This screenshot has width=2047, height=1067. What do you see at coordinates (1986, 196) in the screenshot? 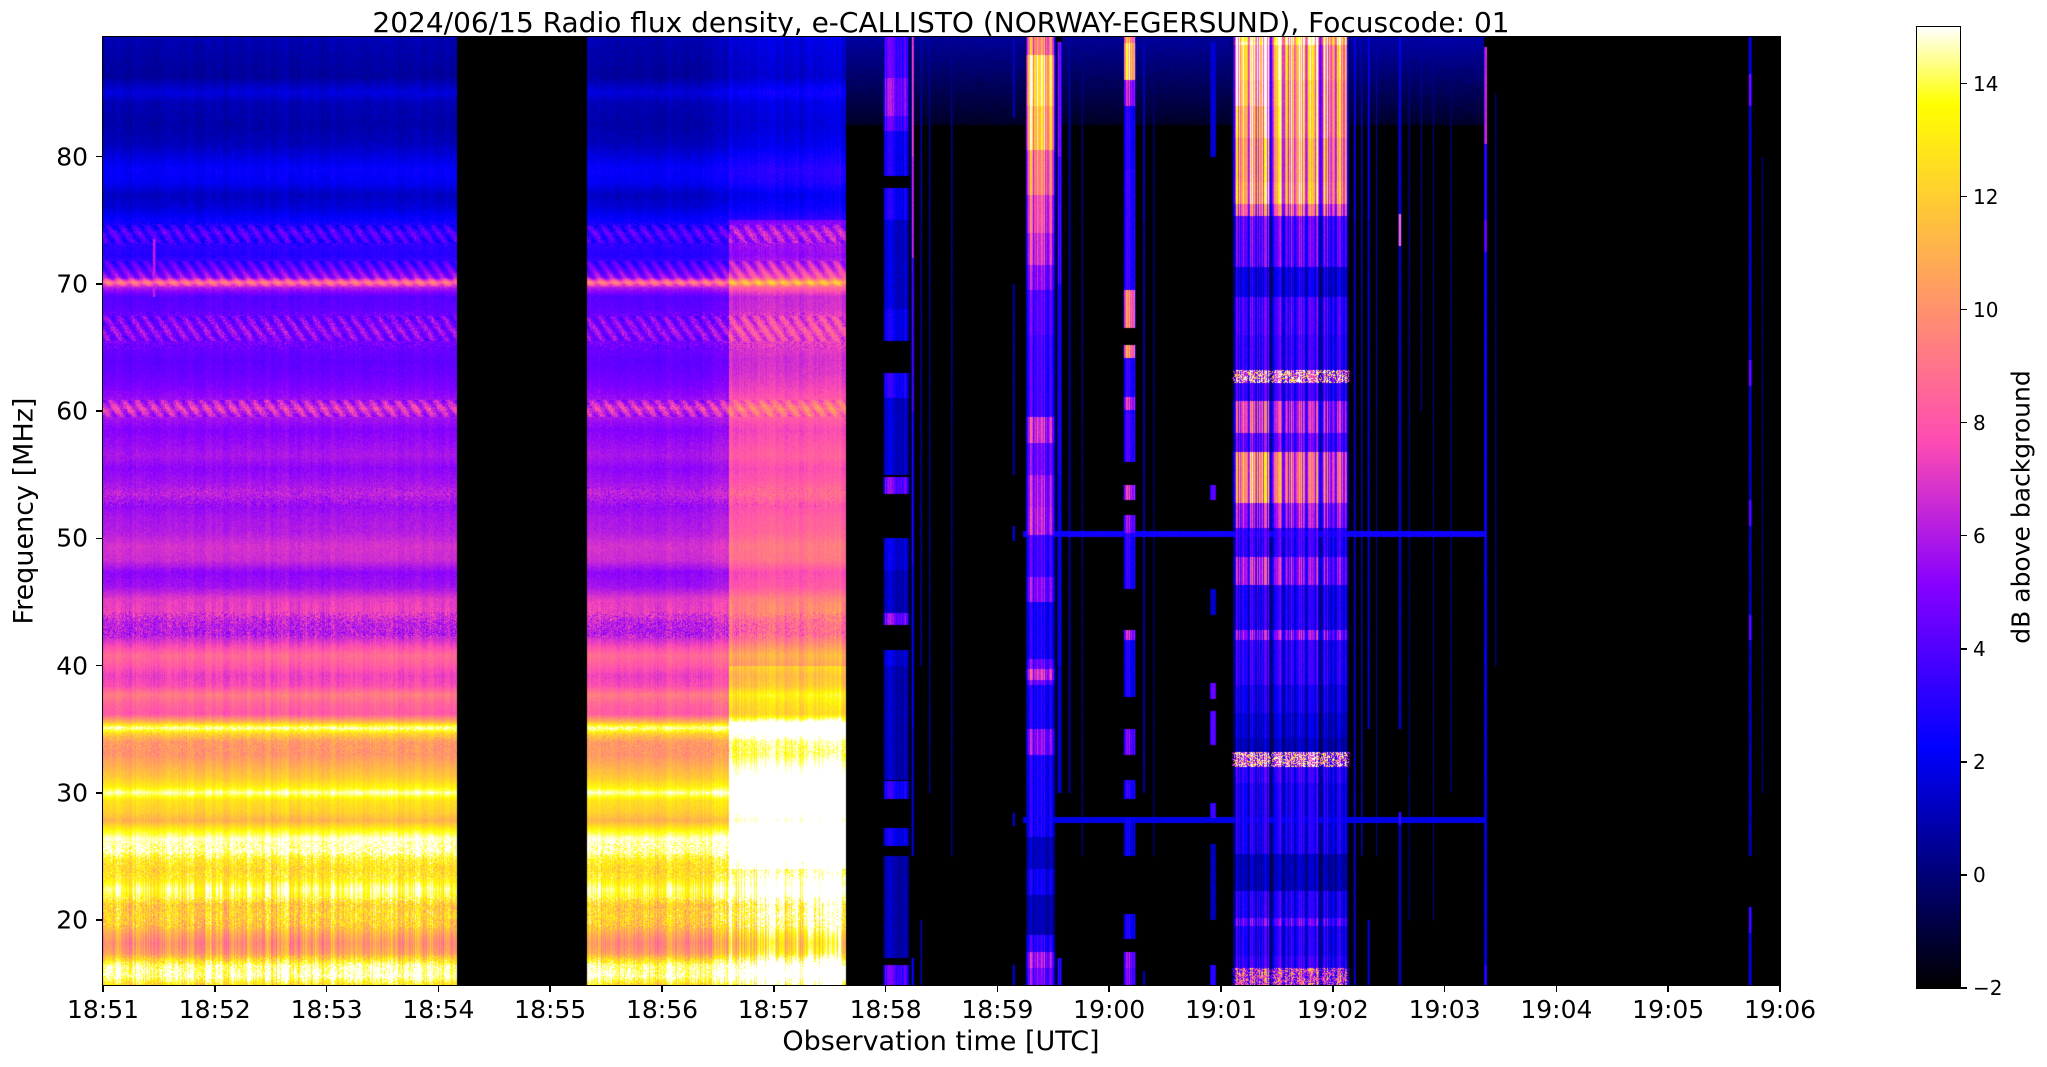
I see `colorbar-tick-label: 12` at bounding box center [1986, 196].